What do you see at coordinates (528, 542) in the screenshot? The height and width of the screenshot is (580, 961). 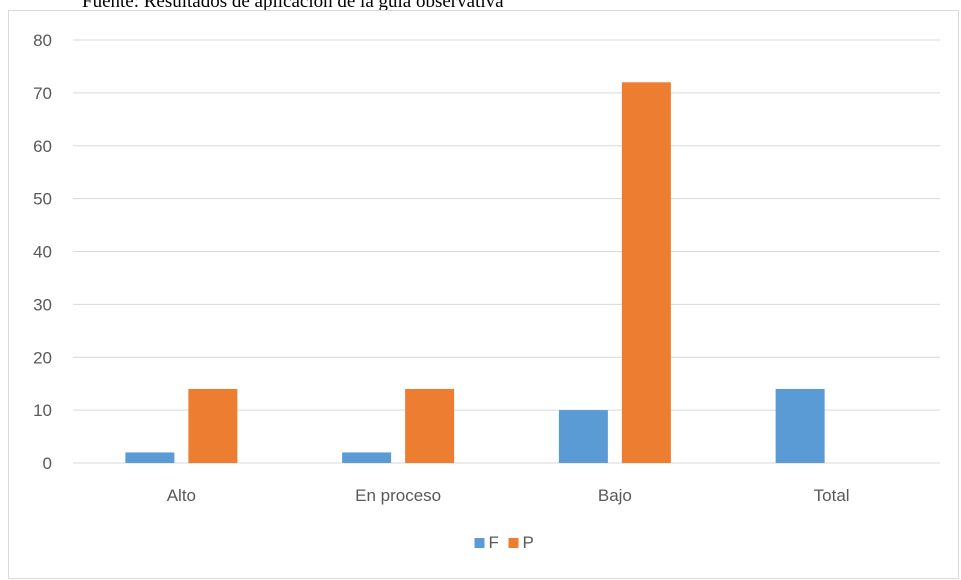 I see `legend-label-P: P` at bounding box center [528, 542].